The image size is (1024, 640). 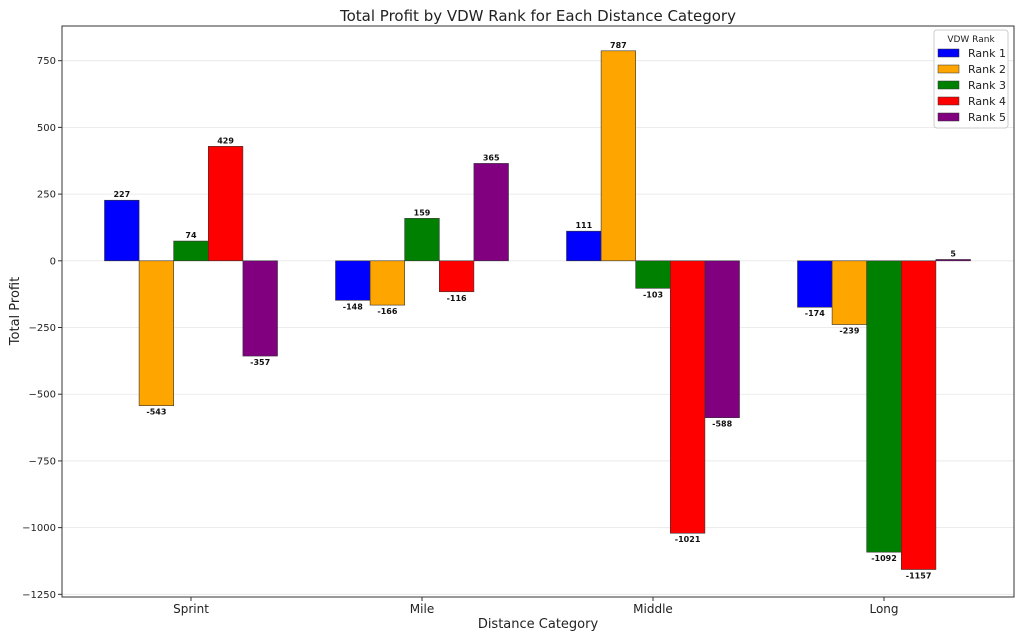 I want to click on data-label: -116, so click(x=457, y=298).